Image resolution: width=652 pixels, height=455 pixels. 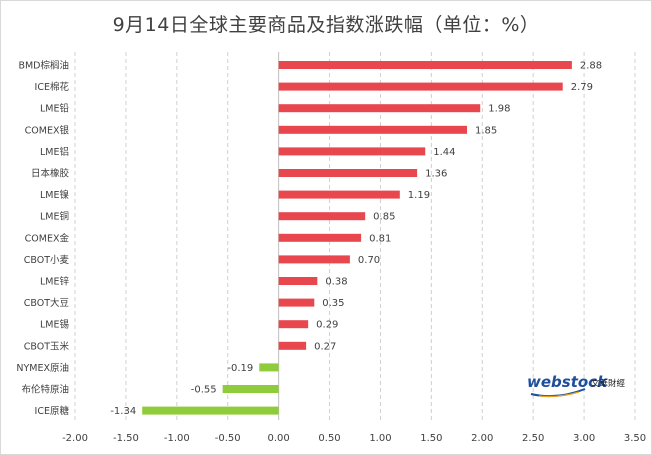 What do you see at coordinates (75, 438) in the screenshot?
I see `x-tick-label: -2.00` at bounding box center [75, 438].